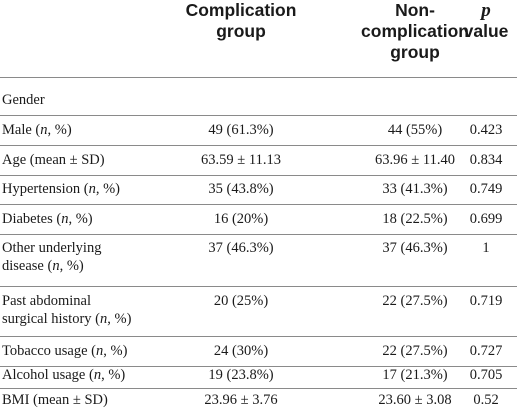  Describe the element at coordinates (53, 160) in the screenshot. I see `row-label-age: Age (mean ± SD)` at that location.